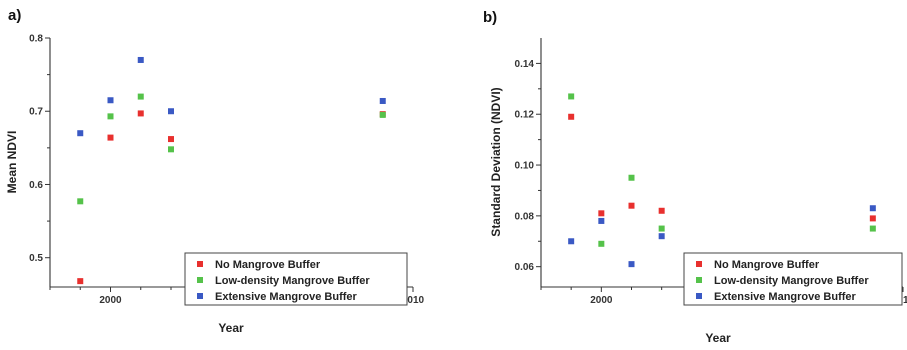 The width and height of the screenshot is (907, 350). I want to click on y-axis-title: Mean NDVI, so click(12, 162).